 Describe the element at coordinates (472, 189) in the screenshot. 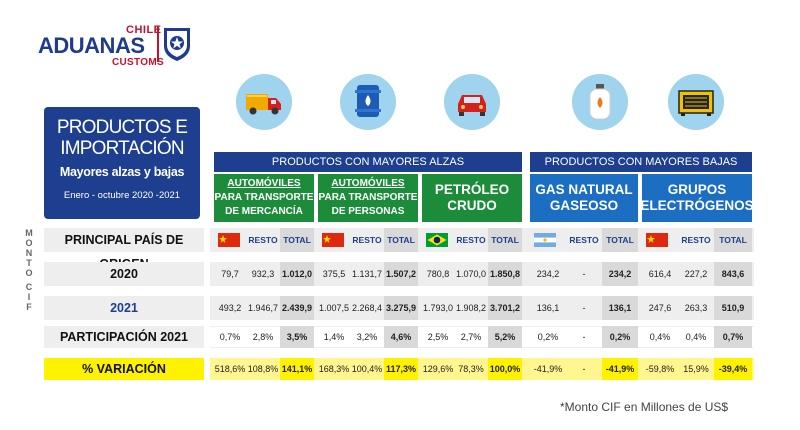

I see `product-header-line: PETRÓLEO` at that location.